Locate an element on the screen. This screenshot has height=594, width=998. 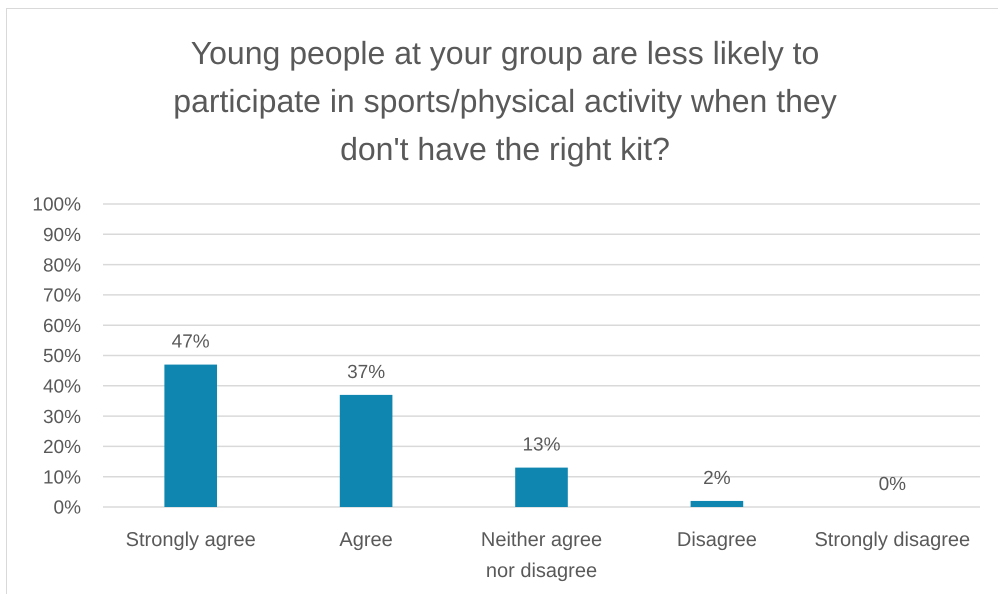
data-label: 0% is located at coordinates (892, 484).